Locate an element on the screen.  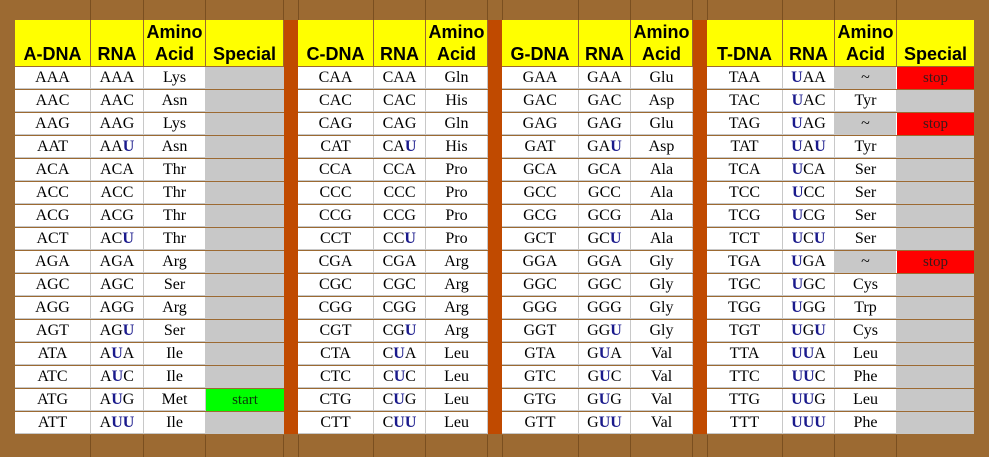
rna-codon-cell: UGU is located at coordinates (809, 331).